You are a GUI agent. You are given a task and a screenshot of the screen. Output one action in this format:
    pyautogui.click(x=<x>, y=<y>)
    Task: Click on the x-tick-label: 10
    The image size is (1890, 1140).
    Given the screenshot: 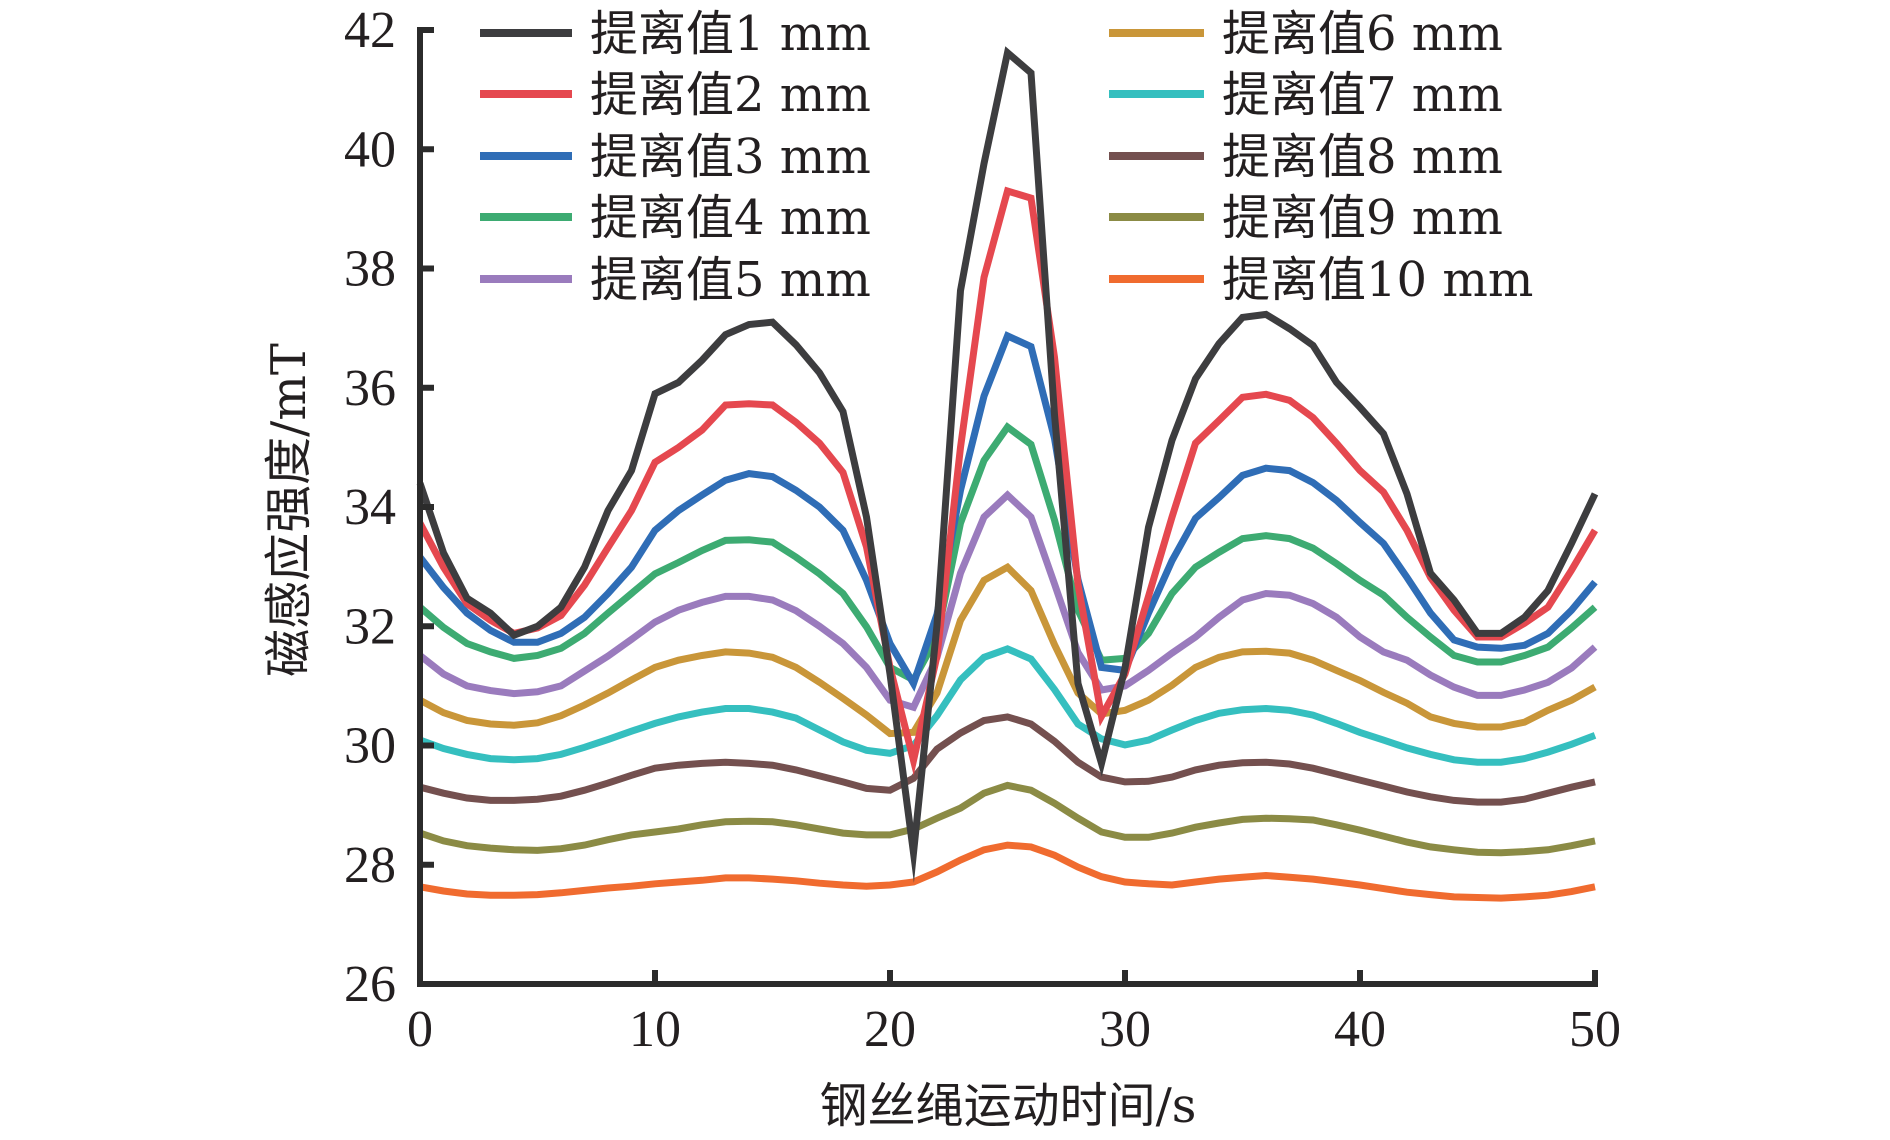 What is the action you would take?
    pyautogui.click(x=655, y=1029)
    